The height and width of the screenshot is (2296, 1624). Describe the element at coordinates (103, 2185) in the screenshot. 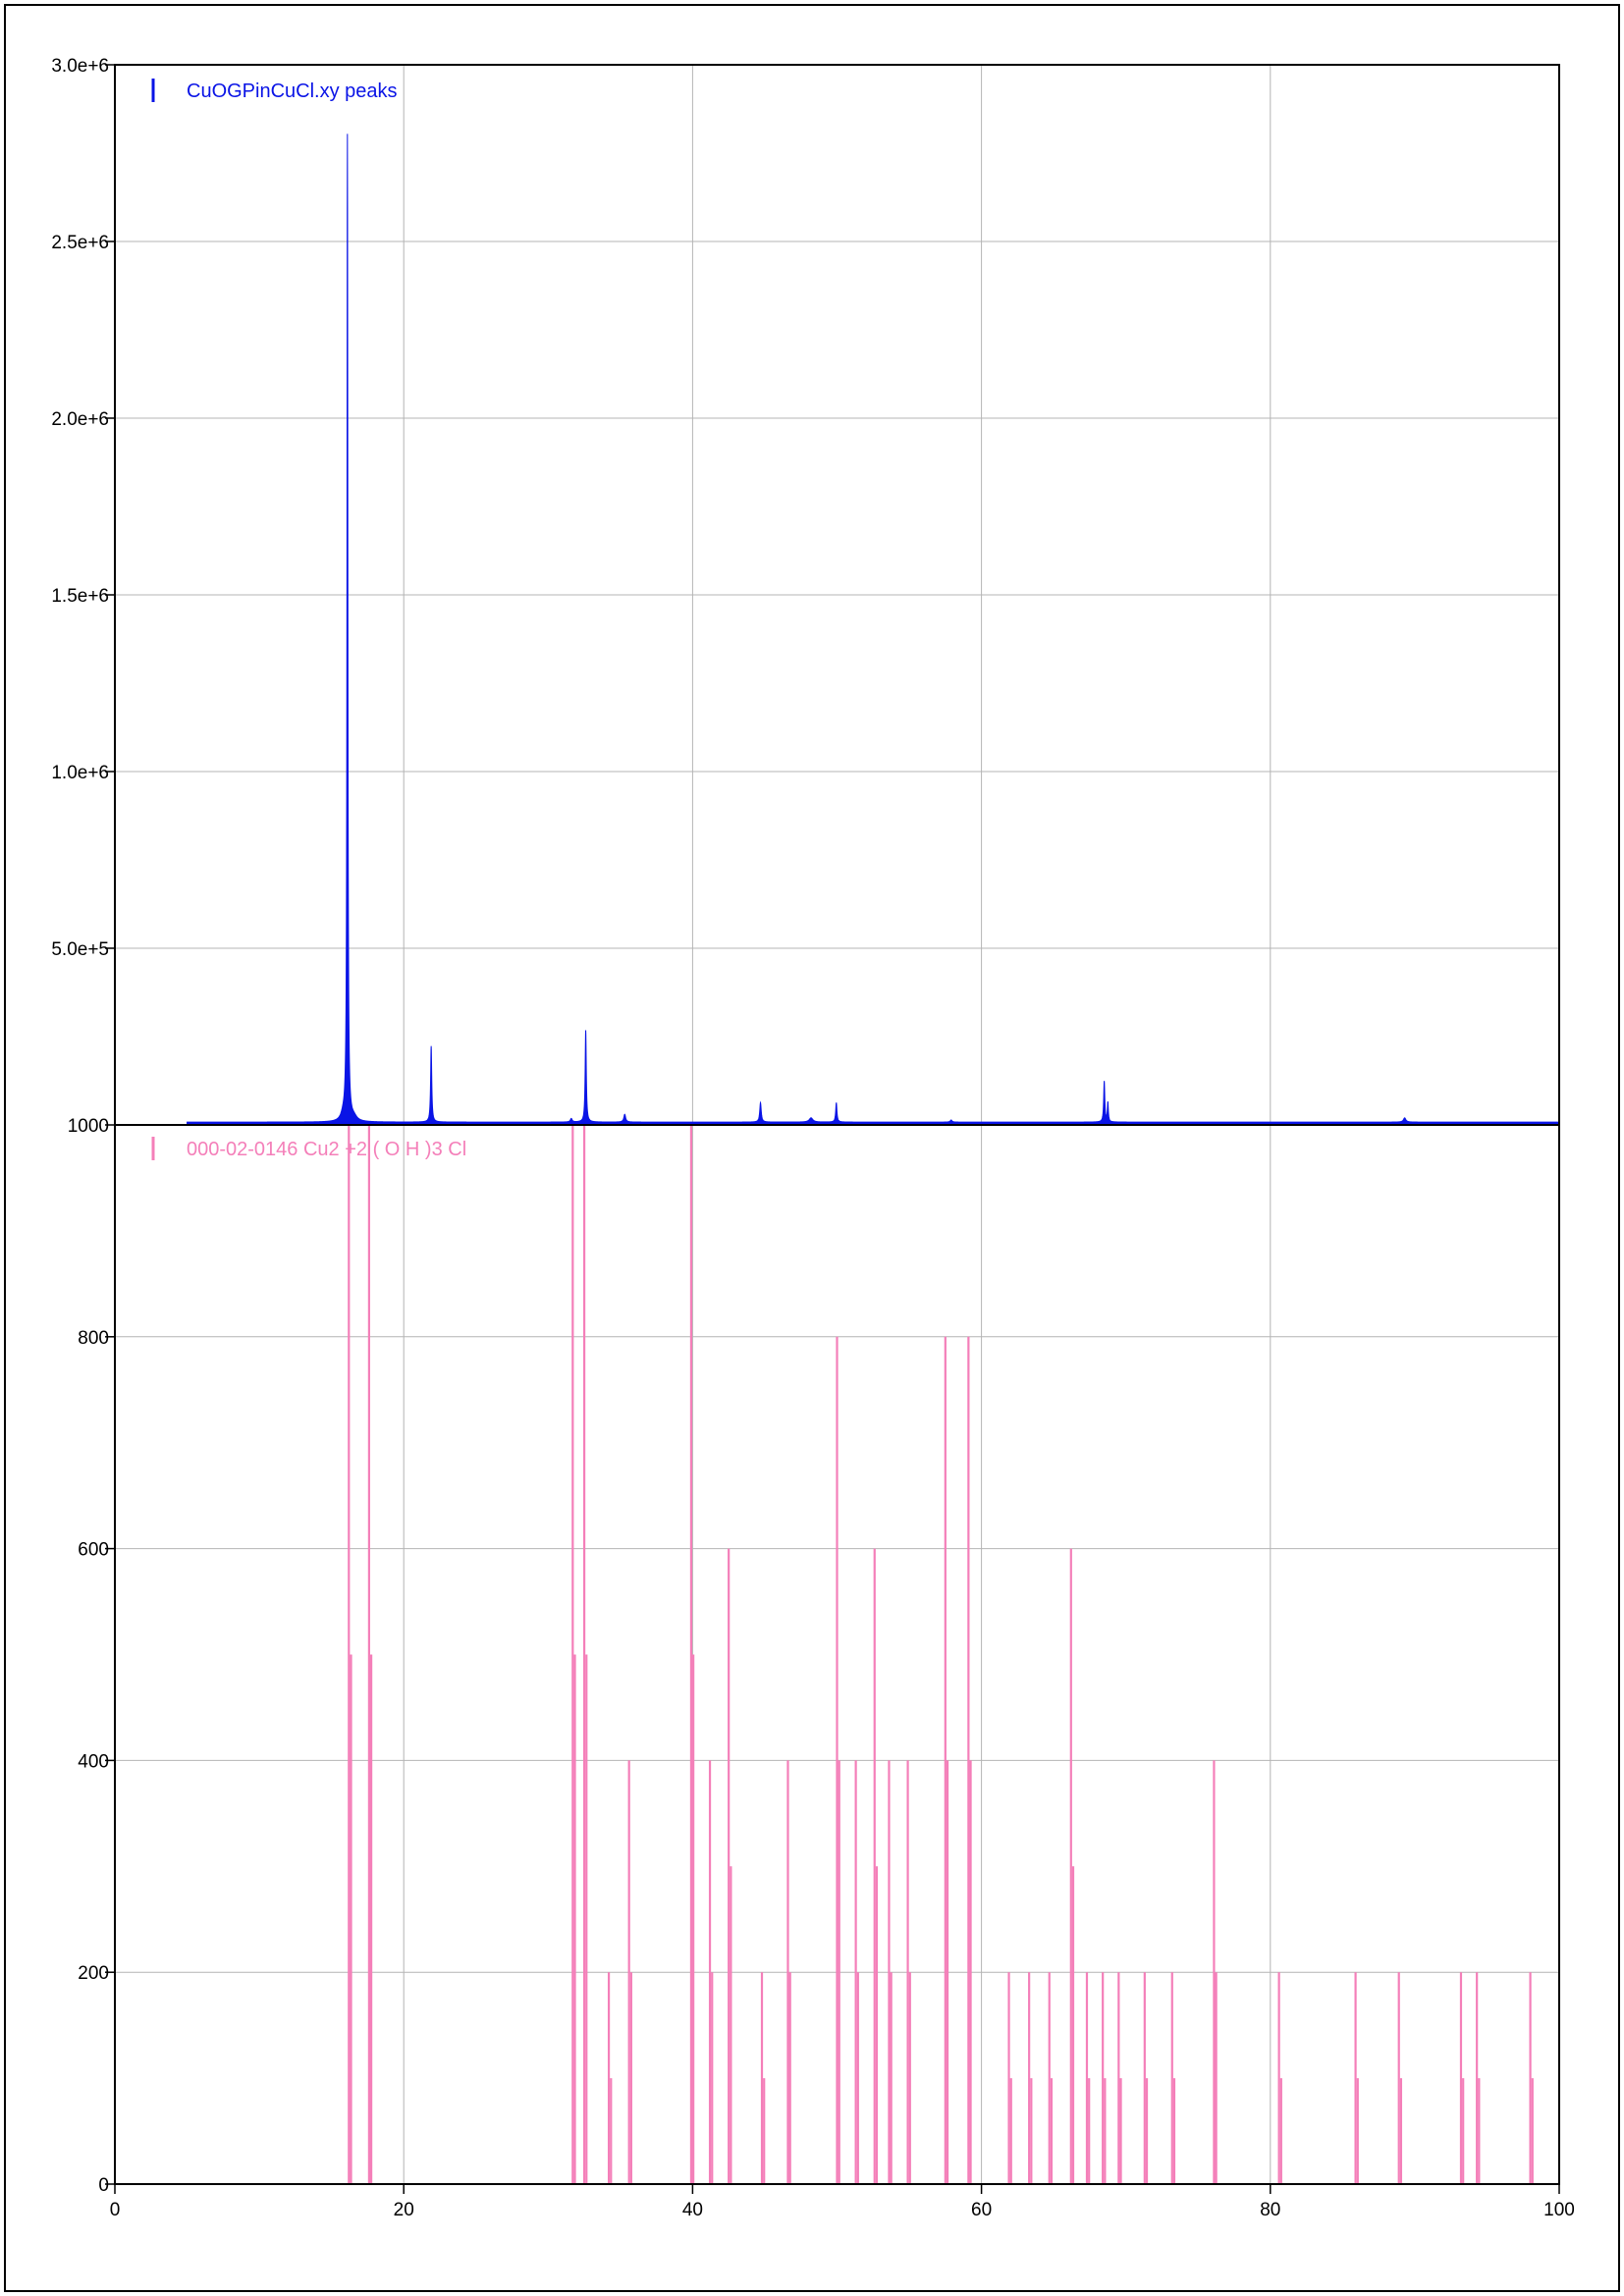

I see `bottom-y-tick-label: 0` at that location.